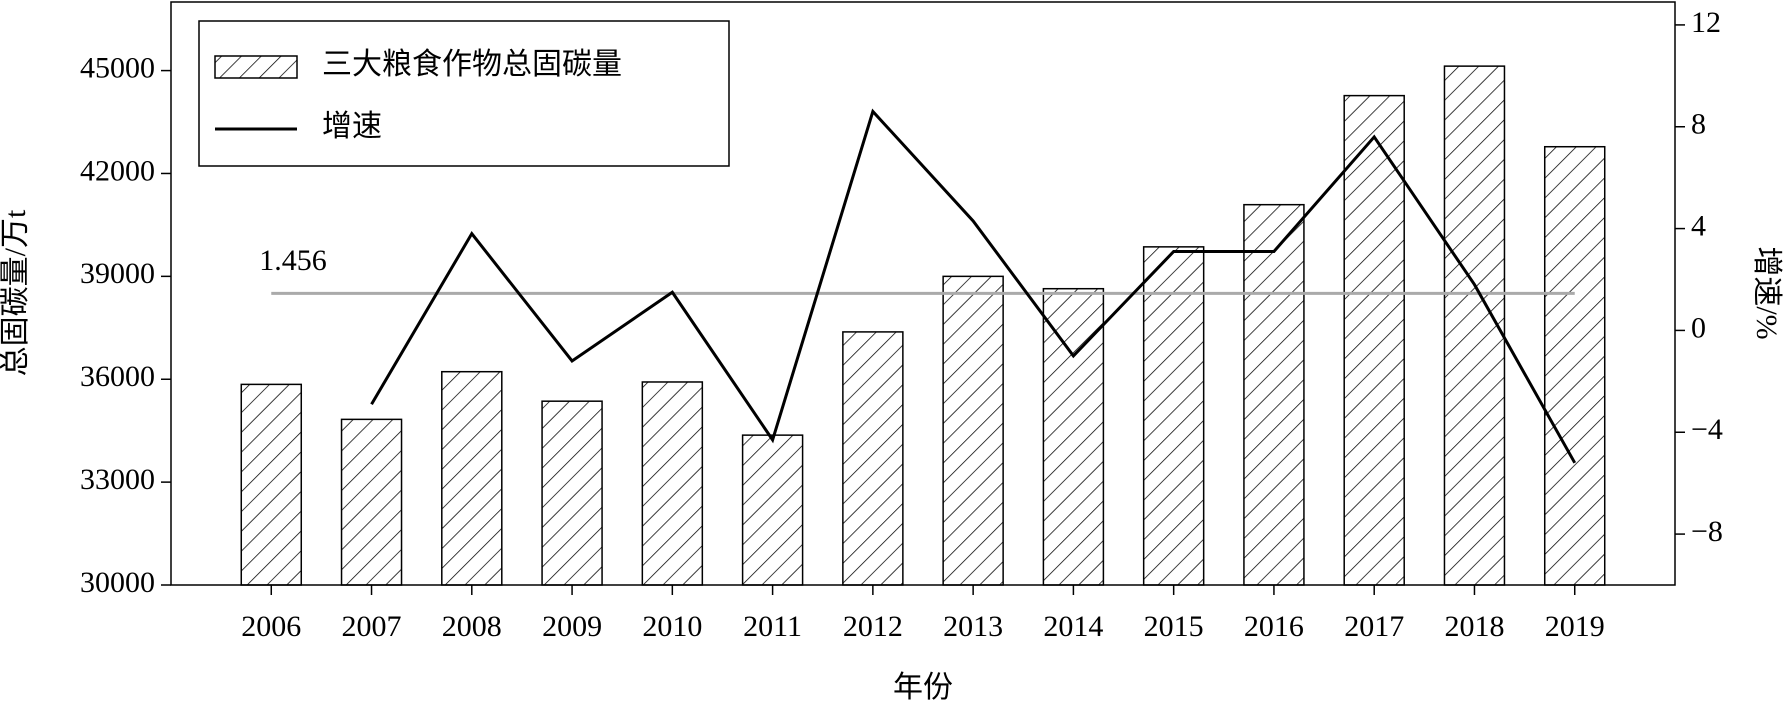  Describe the element at coordinates (1274, 626) in the screenshot. I see `x-tick-label: 2016` at that location.